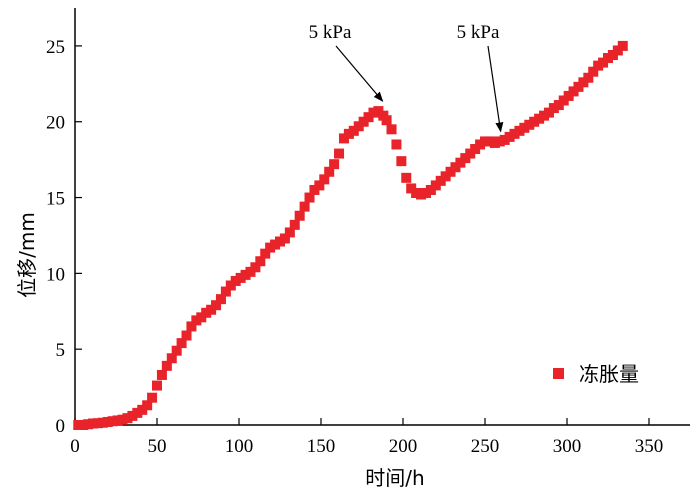  I want to click on legend: 冻胀量, so click(596, 374).